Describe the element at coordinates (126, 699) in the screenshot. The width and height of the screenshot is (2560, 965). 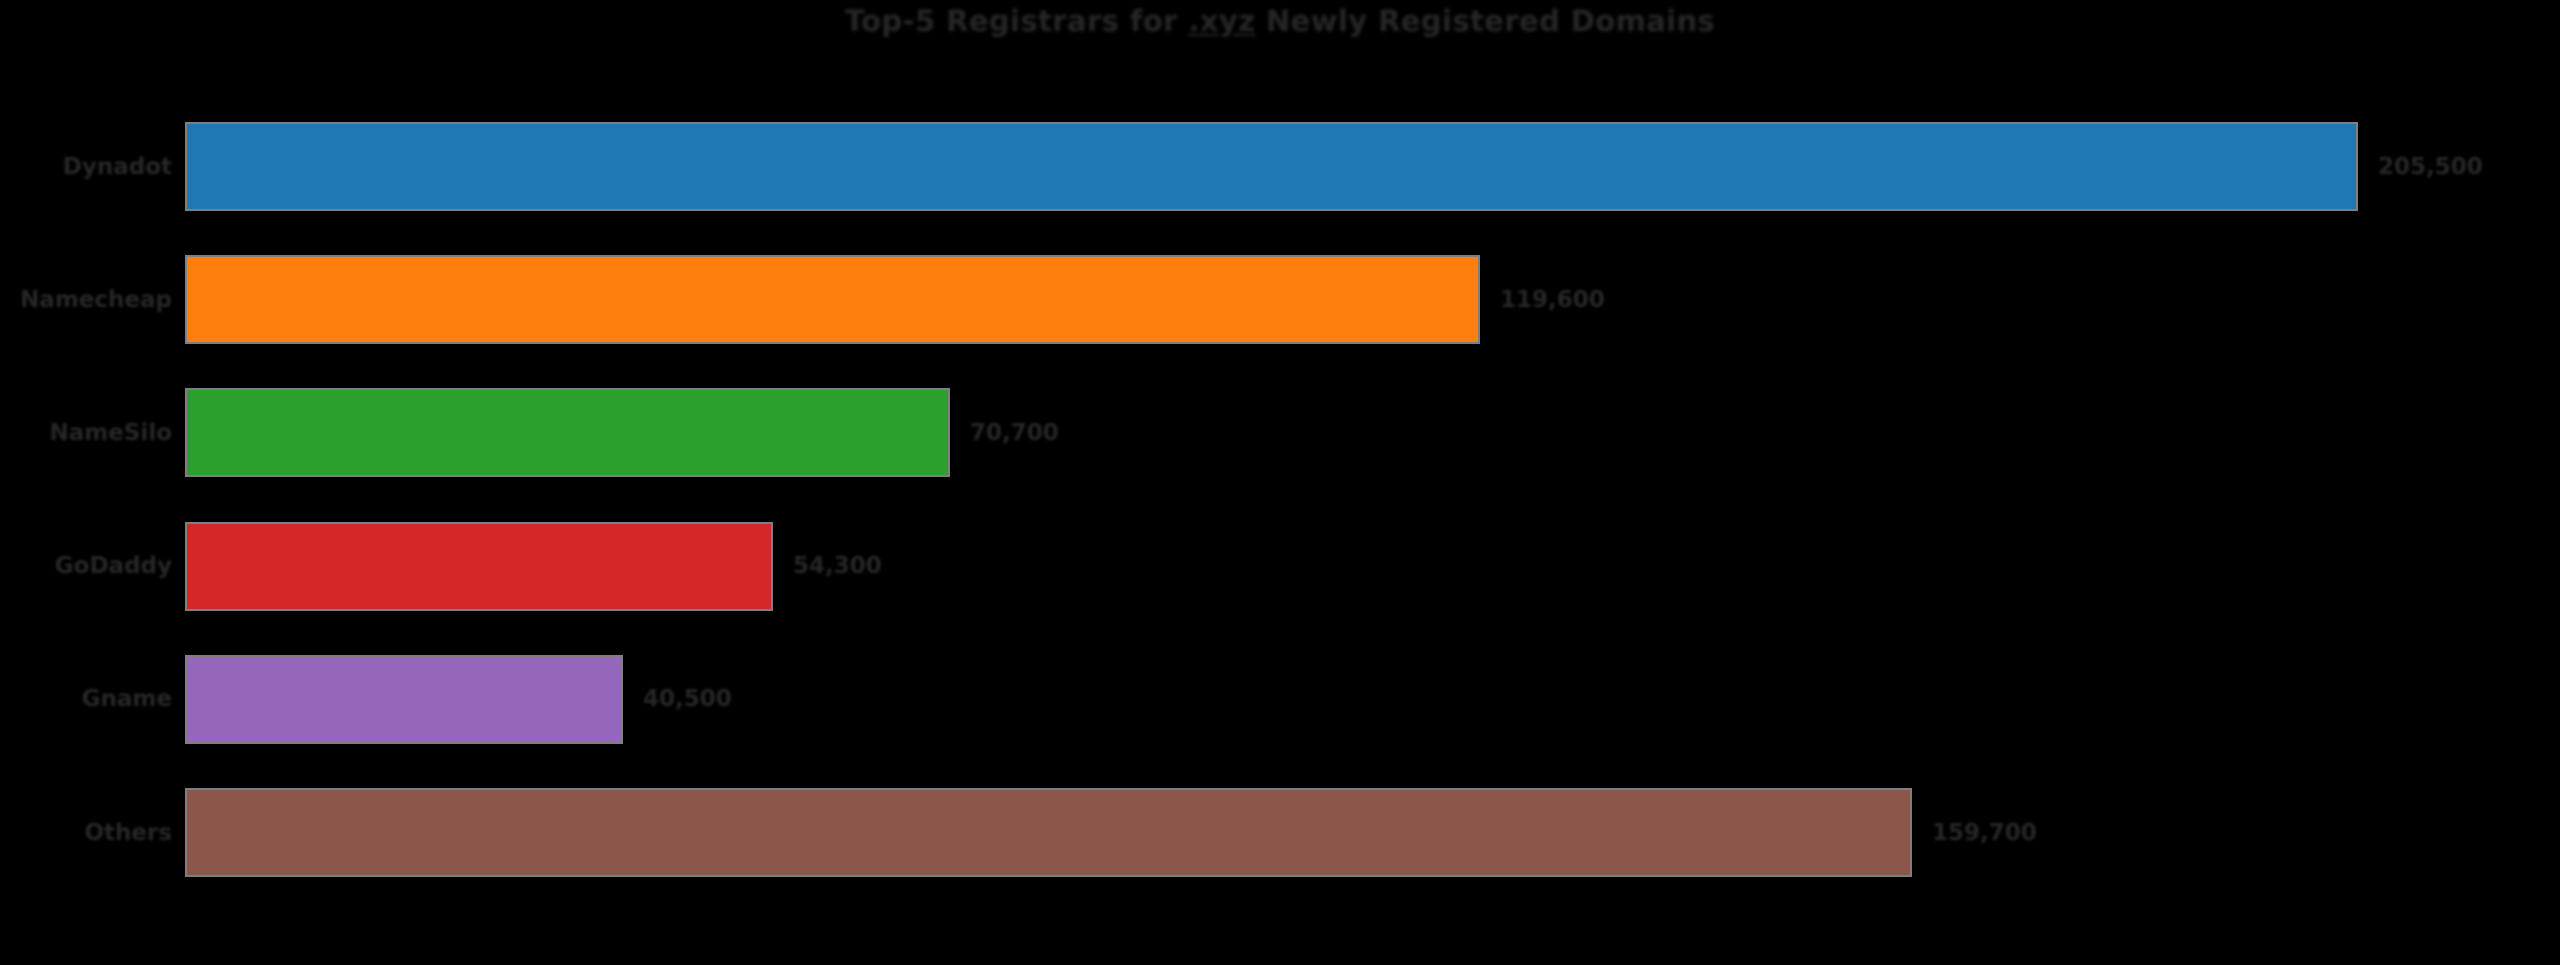
I see `y-axis-category-label: Gname` at that location.